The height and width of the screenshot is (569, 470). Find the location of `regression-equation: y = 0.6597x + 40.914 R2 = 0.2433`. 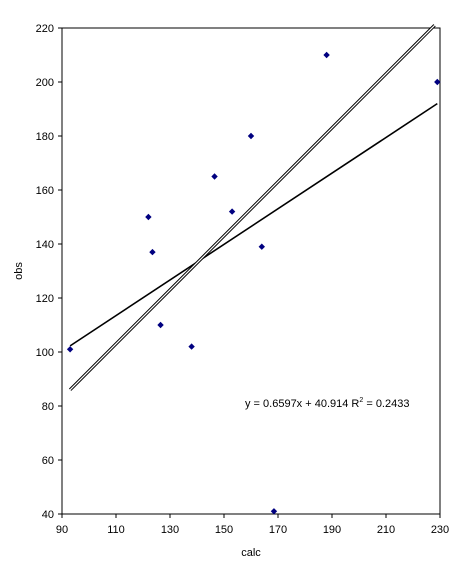

regression-equation: y = 0.6597x + 40.914 R2 = 0.2433 is located at coordinates (327, 403).